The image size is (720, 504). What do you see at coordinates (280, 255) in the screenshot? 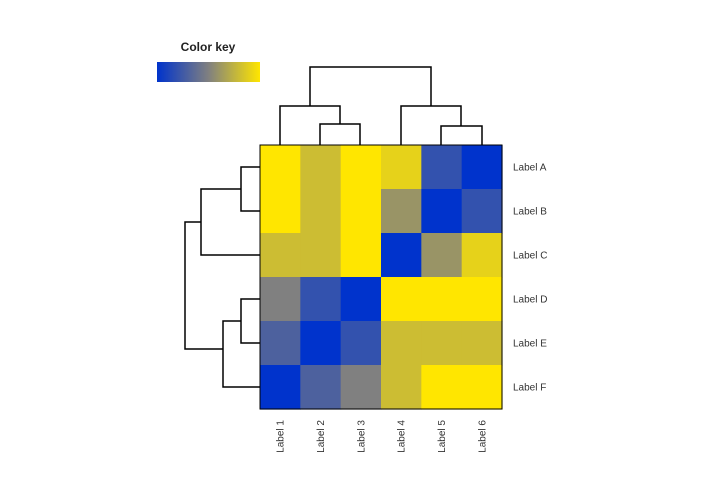
I see `heatmap-cell-r3-c1` at bounding box center [280, 255].